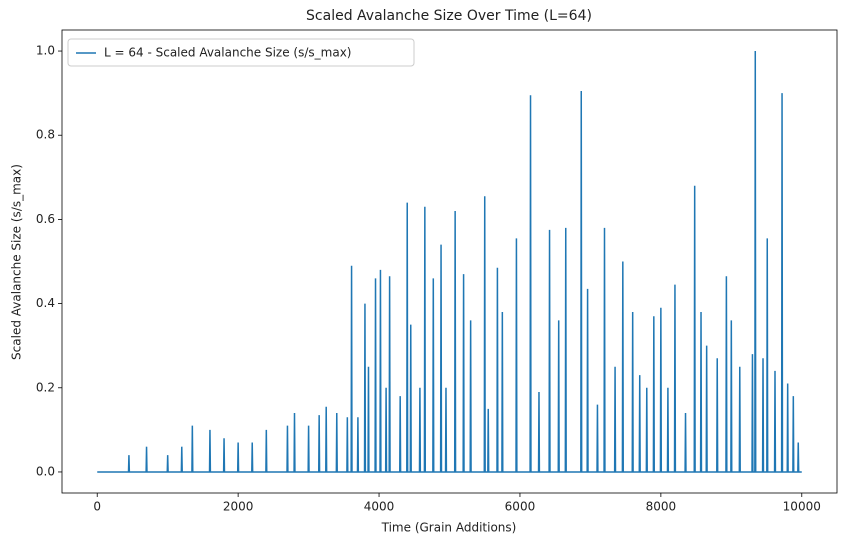  What do you see at coordinates (45, 303) in the screenshot?
I see `y-tick-label: 0.4` at bounding box center [45, 303].